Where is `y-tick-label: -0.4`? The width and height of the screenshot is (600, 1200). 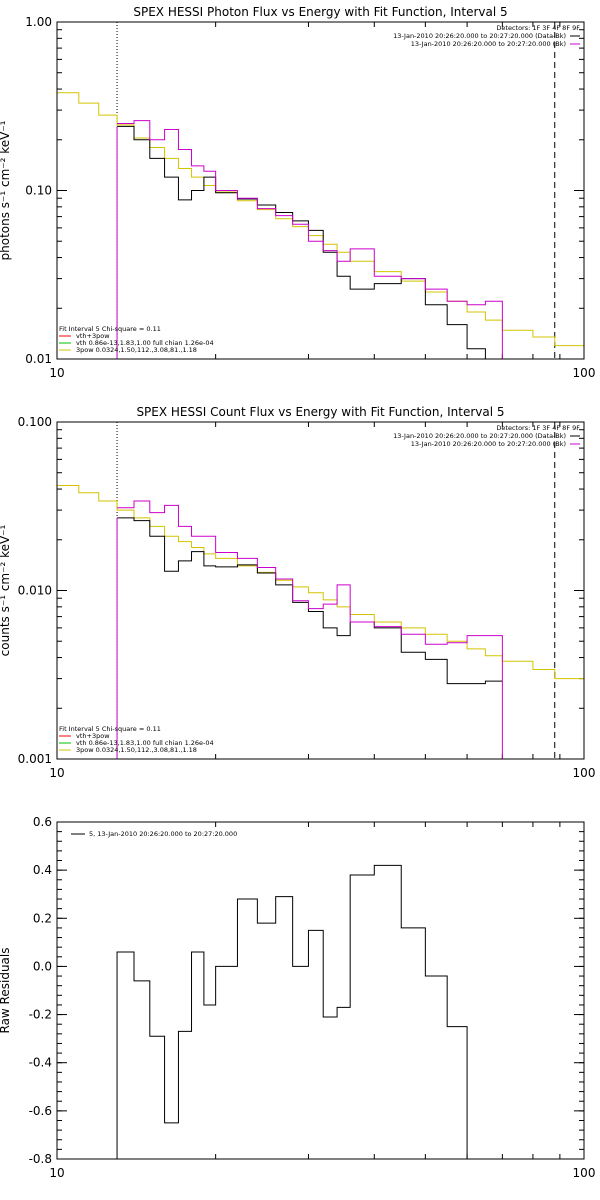
y-tick-label: -0.4 is located at coordinates (40, 1063).